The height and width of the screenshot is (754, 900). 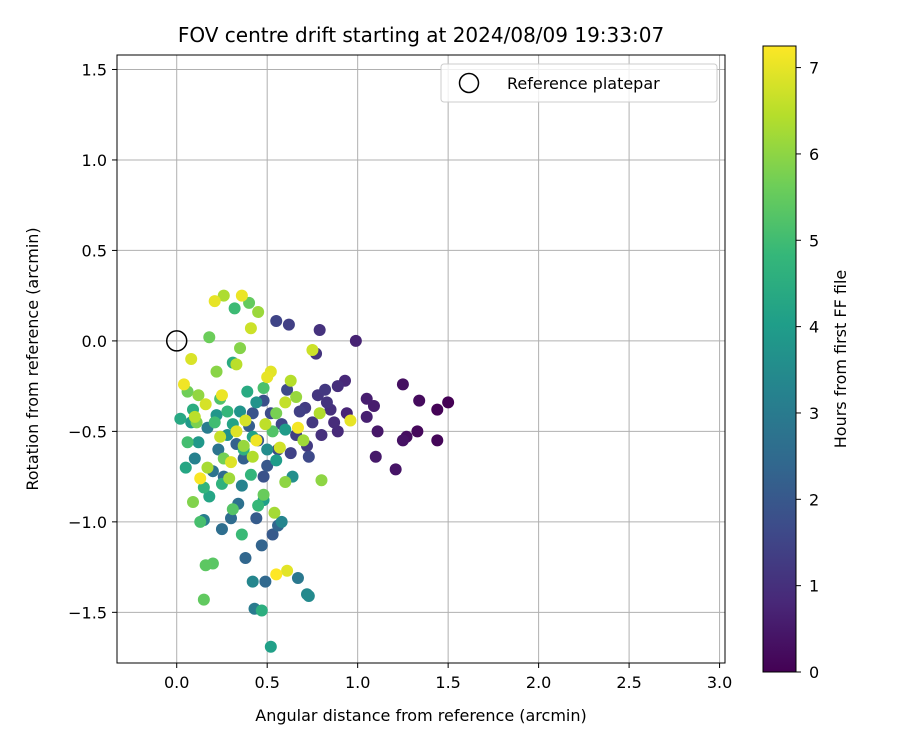 What do you see at coordinates (420, 715) in the screenshot?
I see `x-axis-label: Angular distance from reference (arcmin)` at bounding box center [420, 715].